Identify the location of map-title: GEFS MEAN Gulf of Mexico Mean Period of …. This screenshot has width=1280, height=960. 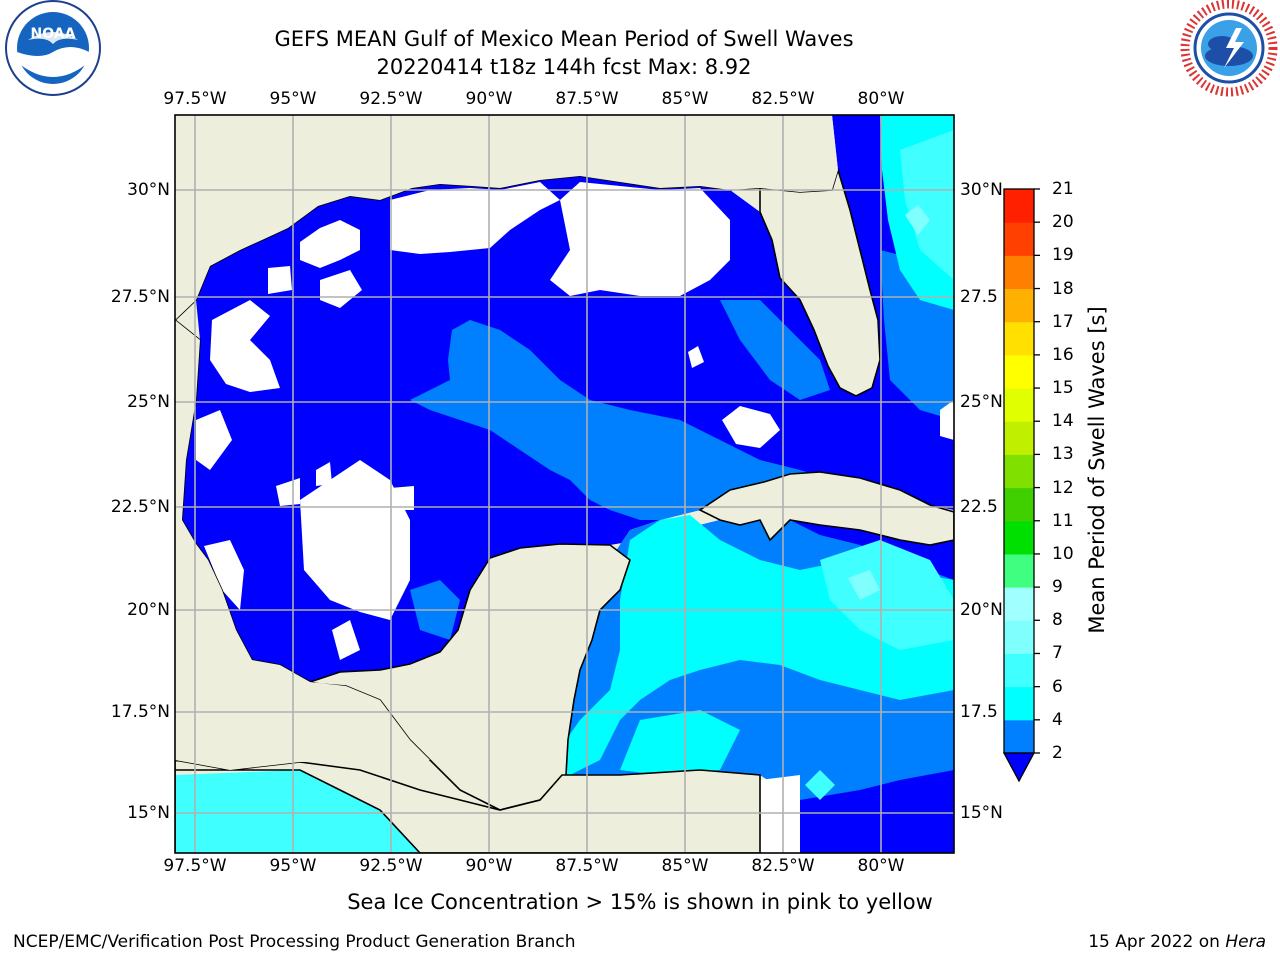
(564, 39).